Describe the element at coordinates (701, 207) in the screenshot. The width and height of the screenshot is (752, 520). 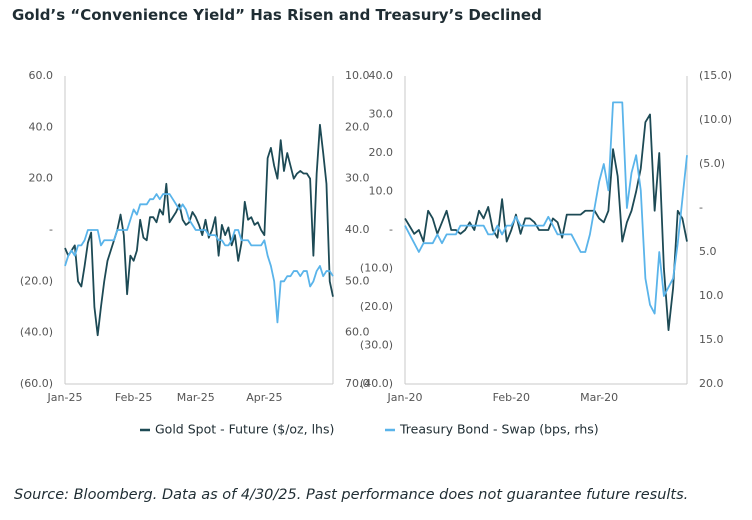
I see `y2-tick-label: -` at that location.